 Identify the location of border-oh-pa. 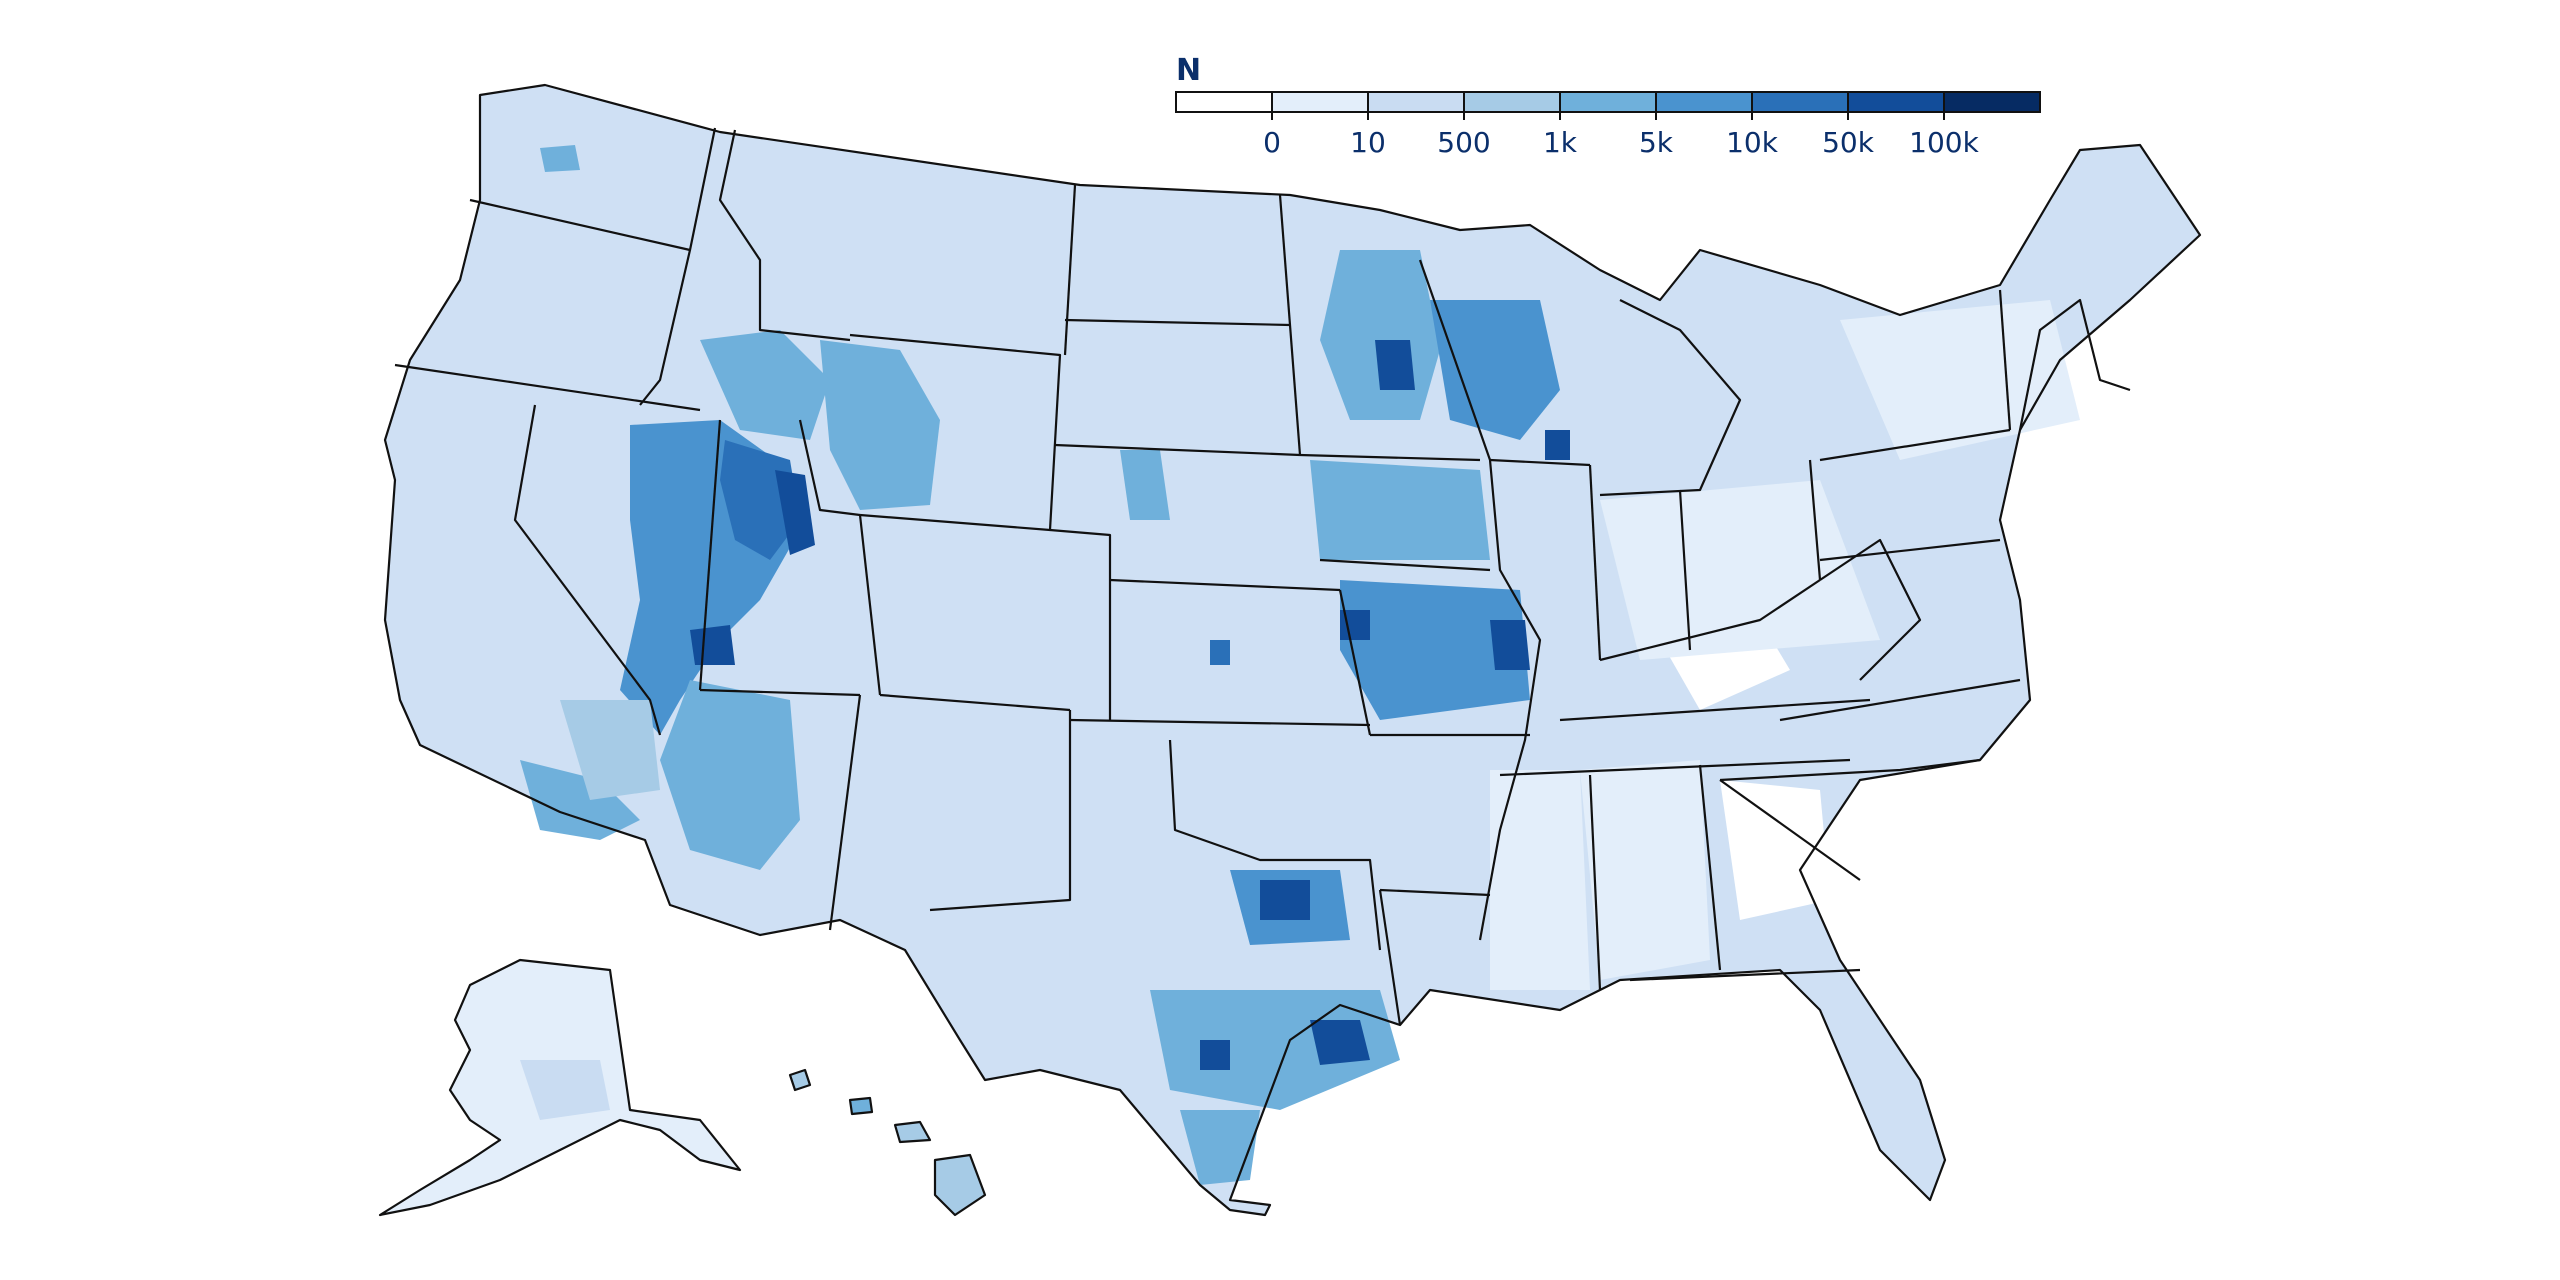
(1815, 520).